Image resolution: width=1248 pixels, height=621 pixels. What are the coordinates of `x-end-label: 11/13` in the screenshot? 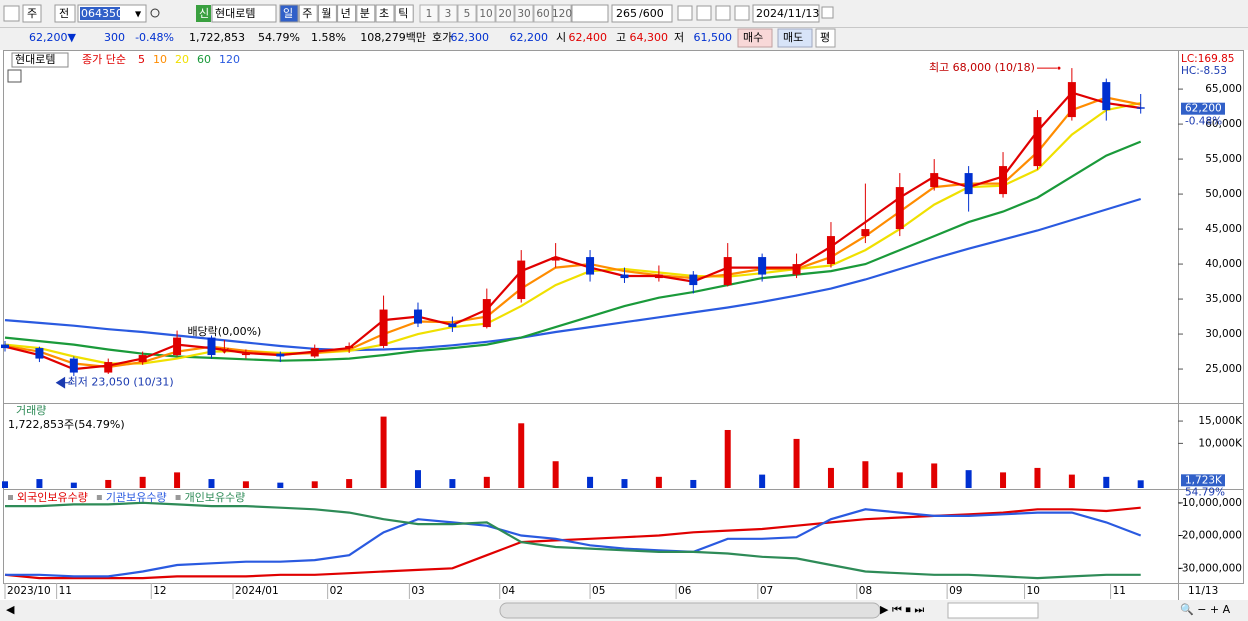 It's located at (1203, 591).